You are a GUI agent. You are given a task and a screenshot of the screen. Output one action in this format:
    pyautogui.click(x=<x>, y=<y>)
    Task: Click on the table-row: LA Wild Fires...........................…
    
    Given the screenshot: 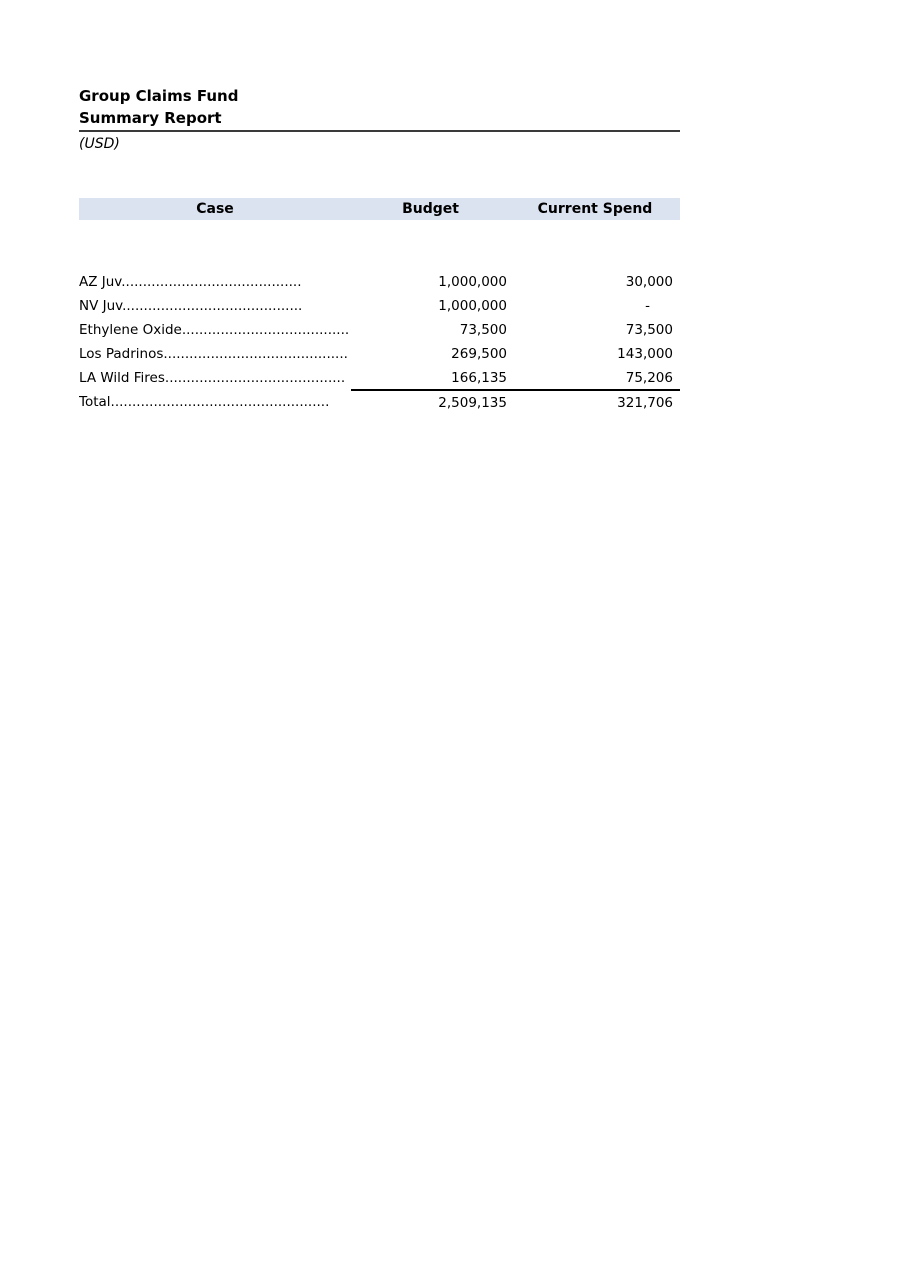 What is the action you would take?
    pyautogui.click(x=379, y=378)
    